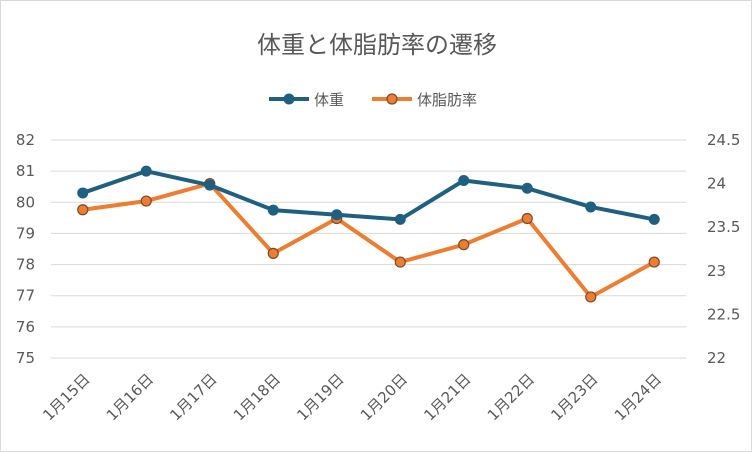 The width and height of the screenshot is (752, 453). What do you see at coordinates (25, 202) in the screenshot?
I see `left-axis-tick-label: 80` at bounding box center [25, 202].